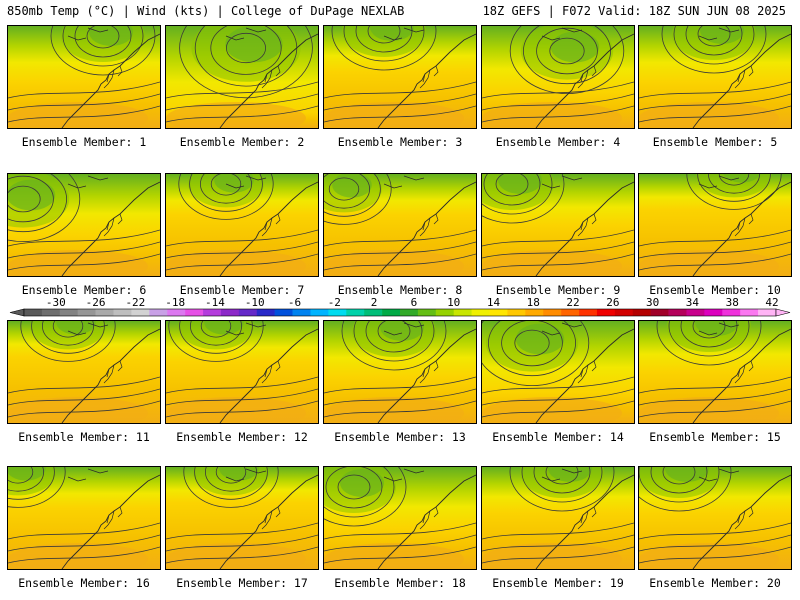 The height and width of the screenshot is (600, 800). Describe the element at coordinates (242, 290) in the screenshot. I see `ensemble-member-label: Ensemble Member: 7` at that location.